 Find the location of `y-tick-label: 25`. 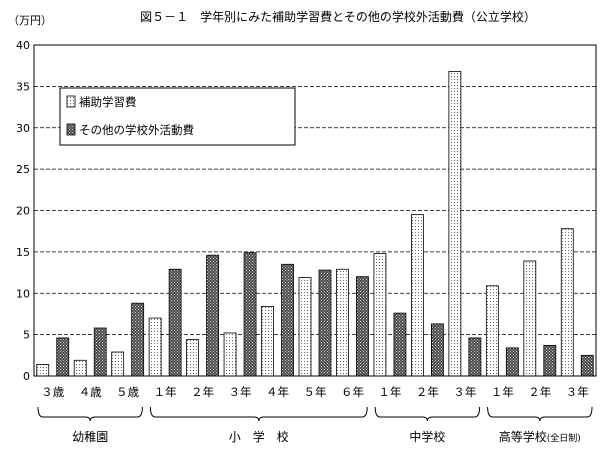

y-tick-label: 25 is located at coordinates (23, 169).